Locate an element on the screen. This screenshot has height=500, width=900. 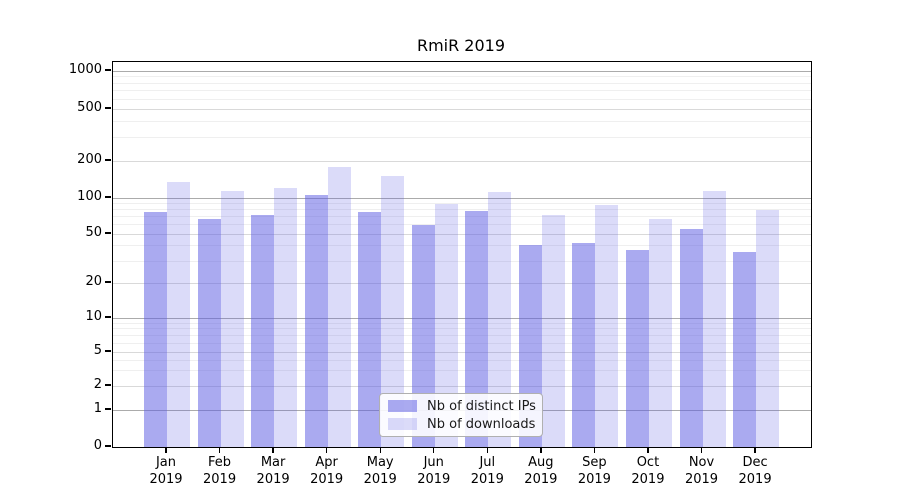
x-tick-label: Jul 2019 is located at coordinates (487, 471).